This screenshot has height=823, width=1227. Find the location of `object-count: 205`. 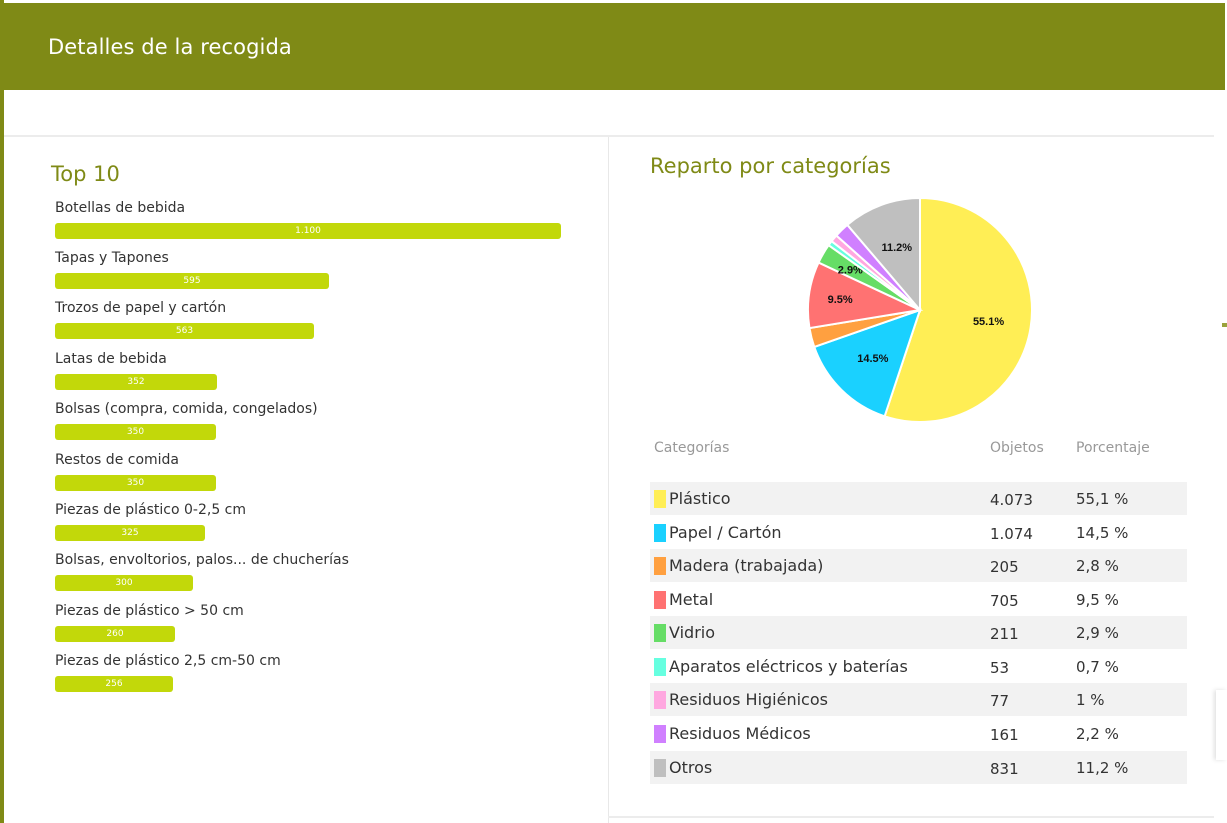

object-count: 205 is located at coordinates (1004, 567).